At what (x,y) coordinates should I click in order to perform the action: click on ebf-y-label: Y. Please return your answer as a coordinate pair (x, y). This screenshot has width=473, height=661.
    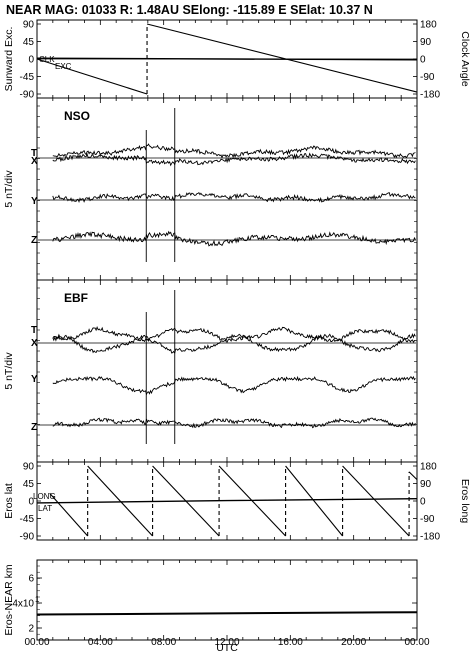
    Looking at the image, I should click on (34, 379).